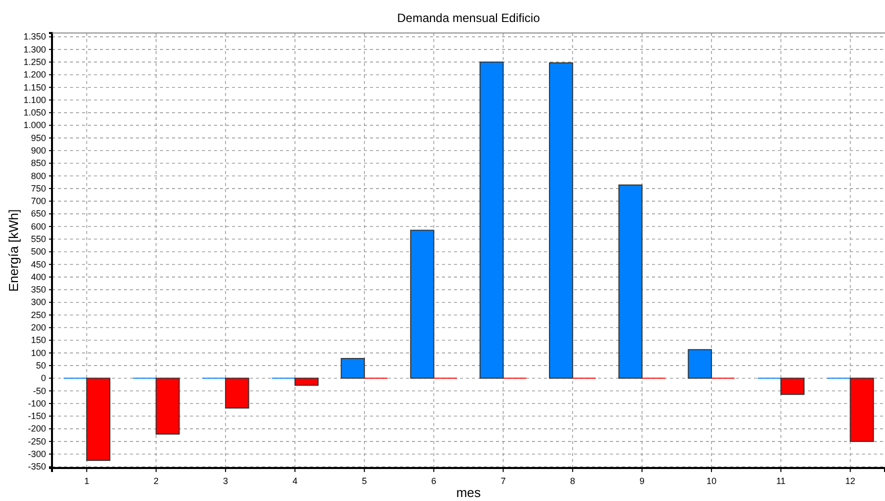 The width and height of the screenshot is (885, 501). I want to click on y-tick-label: -300, so click(37, 453).